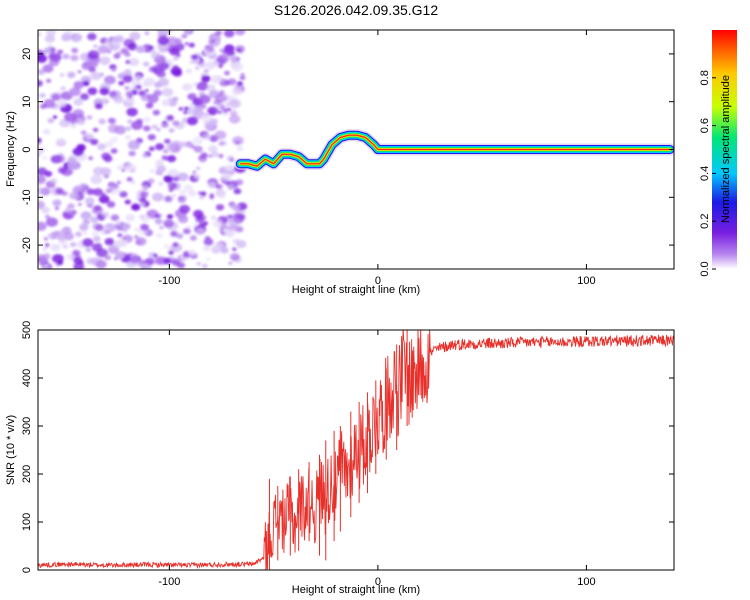  I want to click on noise-blobs, so click(143, 149).